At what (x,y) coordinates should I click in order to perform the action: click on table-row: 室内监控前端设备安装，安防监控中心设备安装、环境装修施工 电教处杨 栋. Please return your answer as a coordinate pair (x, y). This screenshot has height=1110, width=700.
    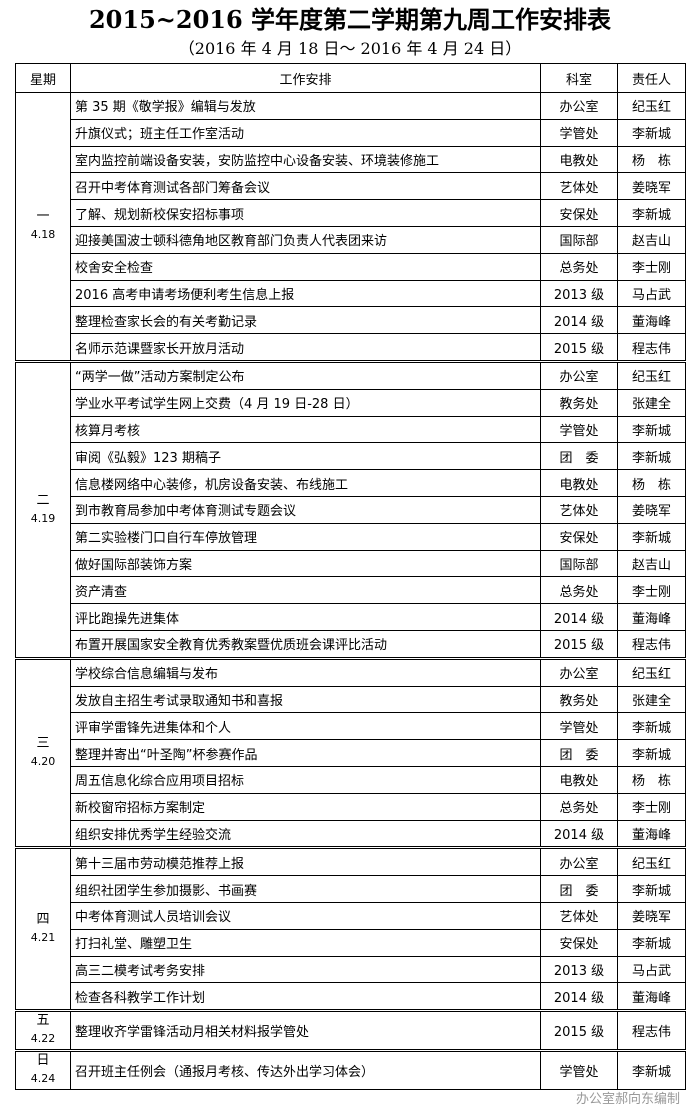
    Looking at the image, I should click on (351, 159).